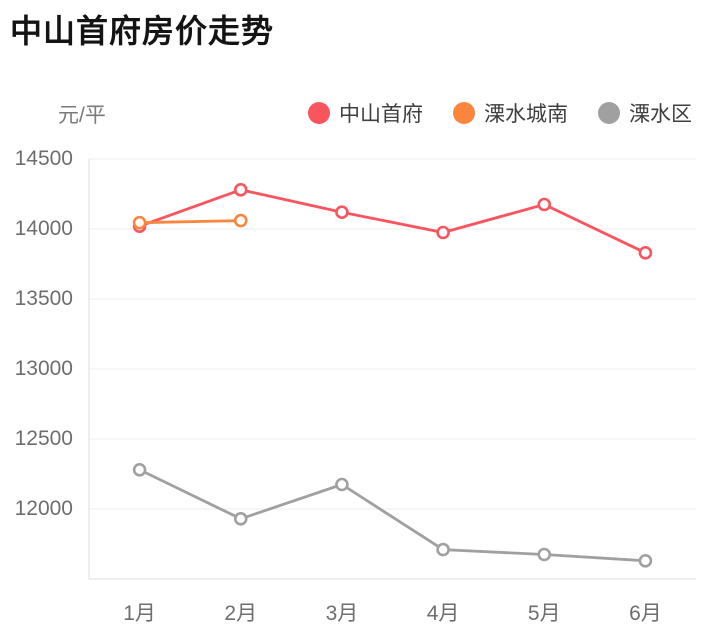 This screenshot has width=718, height=640. Describe the element at coordinates (240, 518) in the screenshot. I see `data-point-溧水区-2月` at that location.